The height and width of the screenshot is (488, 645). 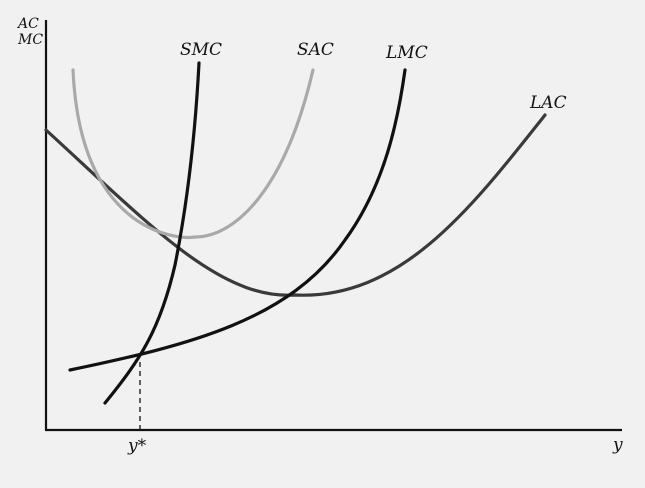 I want to click on y-axis-label-ac: AC, so click(x=27, y=24).